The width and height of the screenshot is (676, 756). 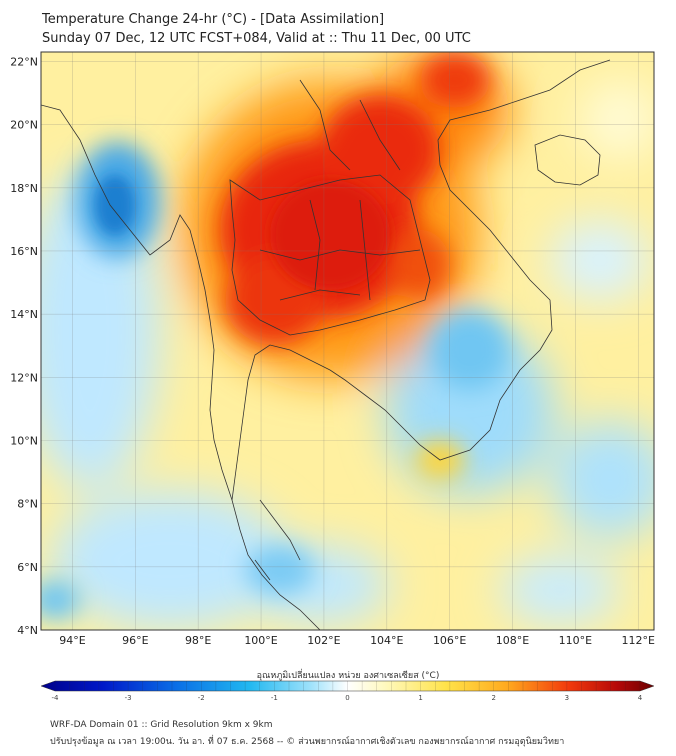 What do you see at coordinates (24, 251) in the screenshot?
I see `lat-label: 16°N` at bounding box center [24, 251].